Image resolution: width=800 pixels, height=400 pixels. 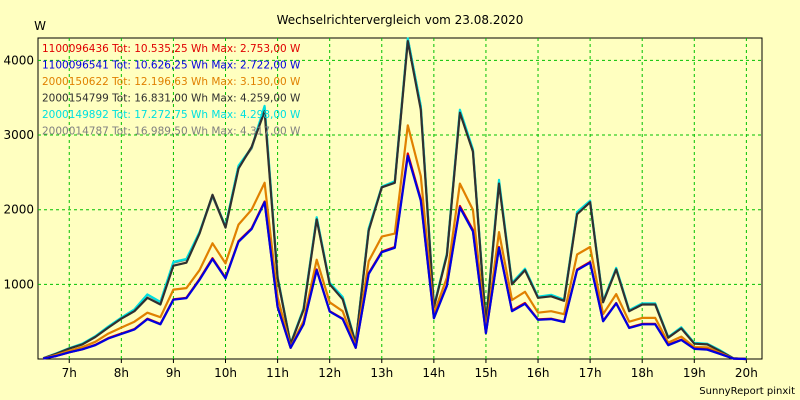 What do you see at coordinates (329, 373) in the screenshot?
I see `x-tick-label: 12h` at bounding box center [329, 373].